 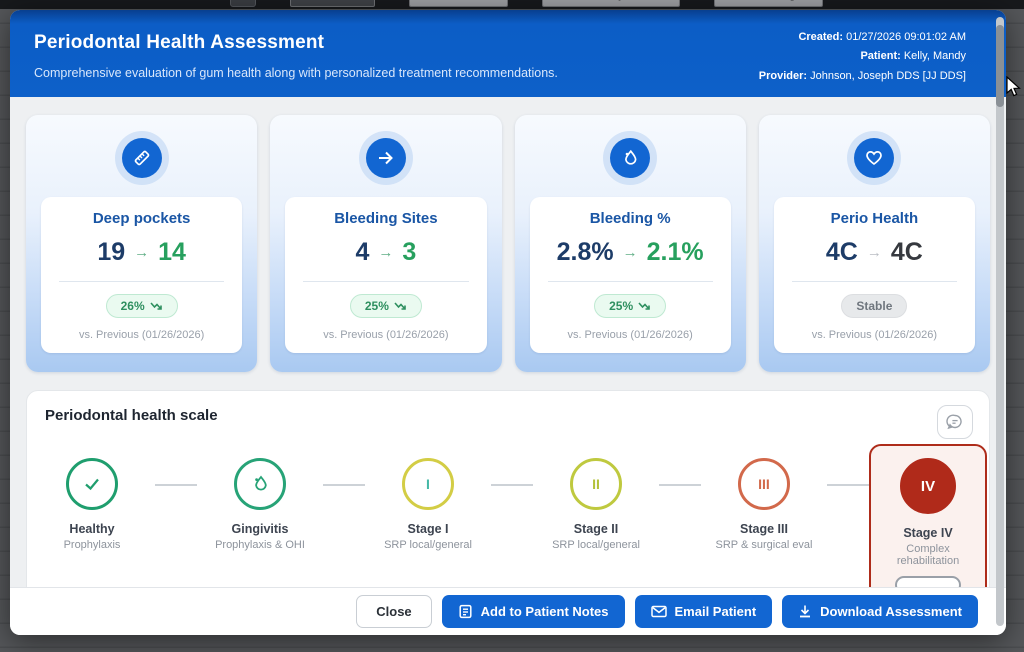 I want to click on patient-name: Patient: Kelly, Mandy, so click(x=913, y=56).